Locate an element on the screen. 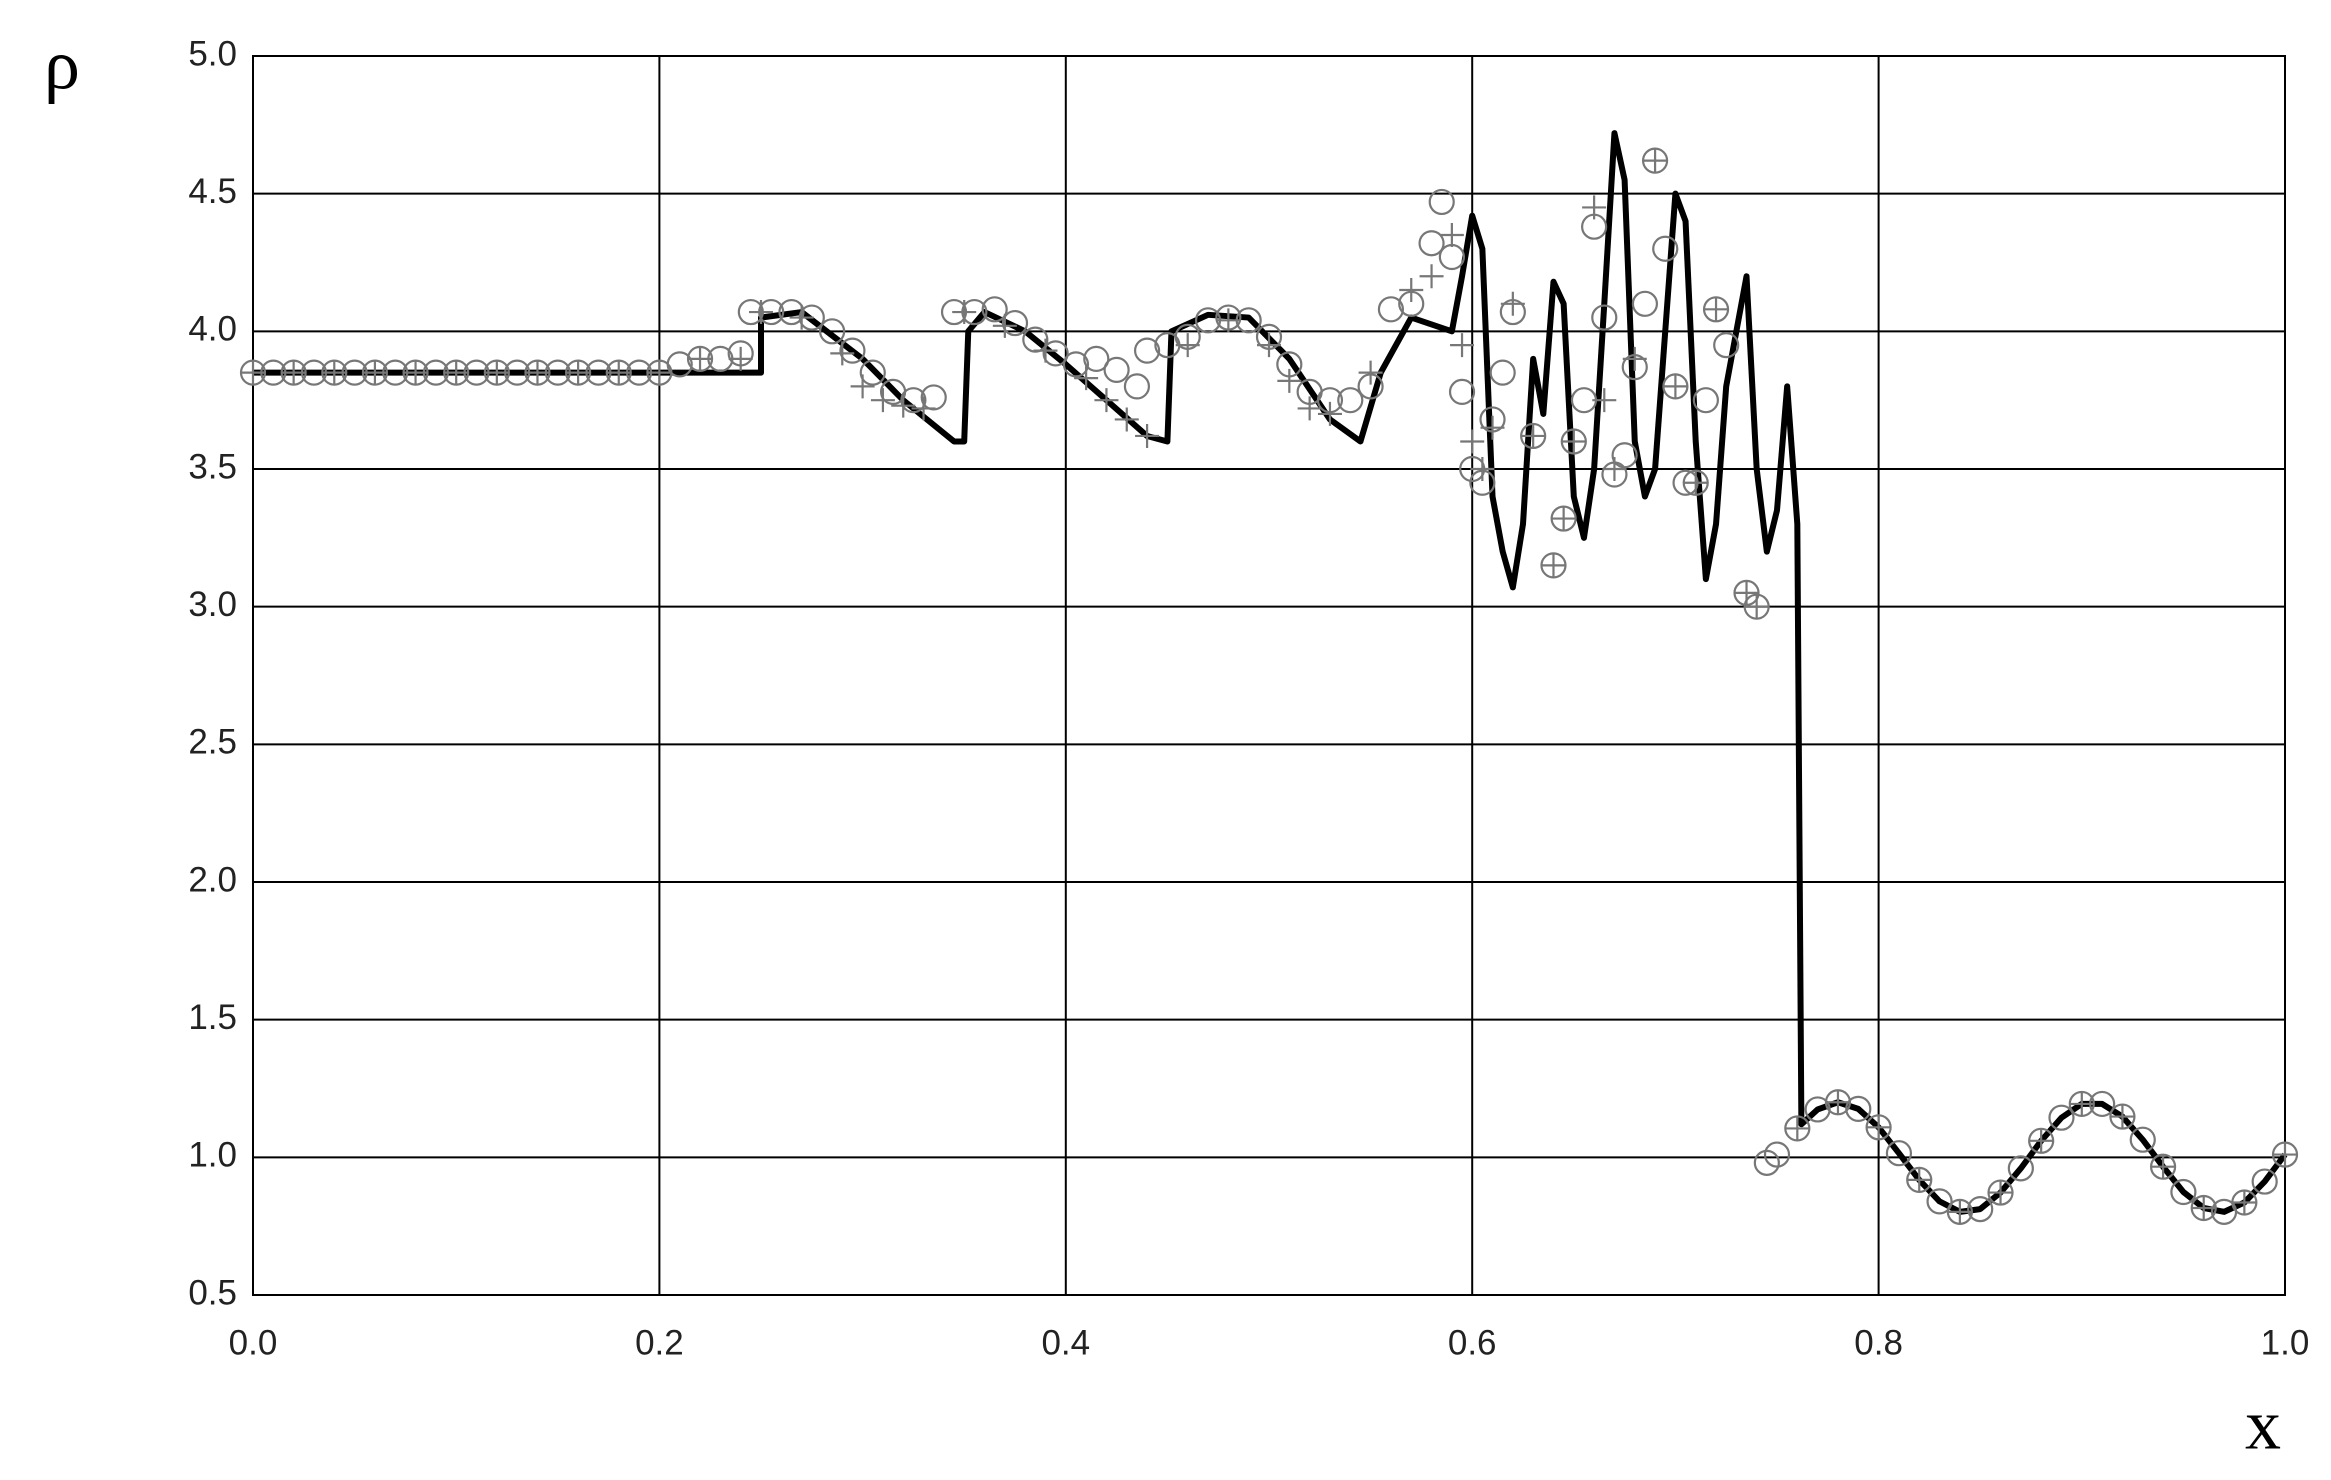 The width and height of the screenshot is (2331, 1480). x-tick-label: 1.0 is located at coordinates (2285, 1342).